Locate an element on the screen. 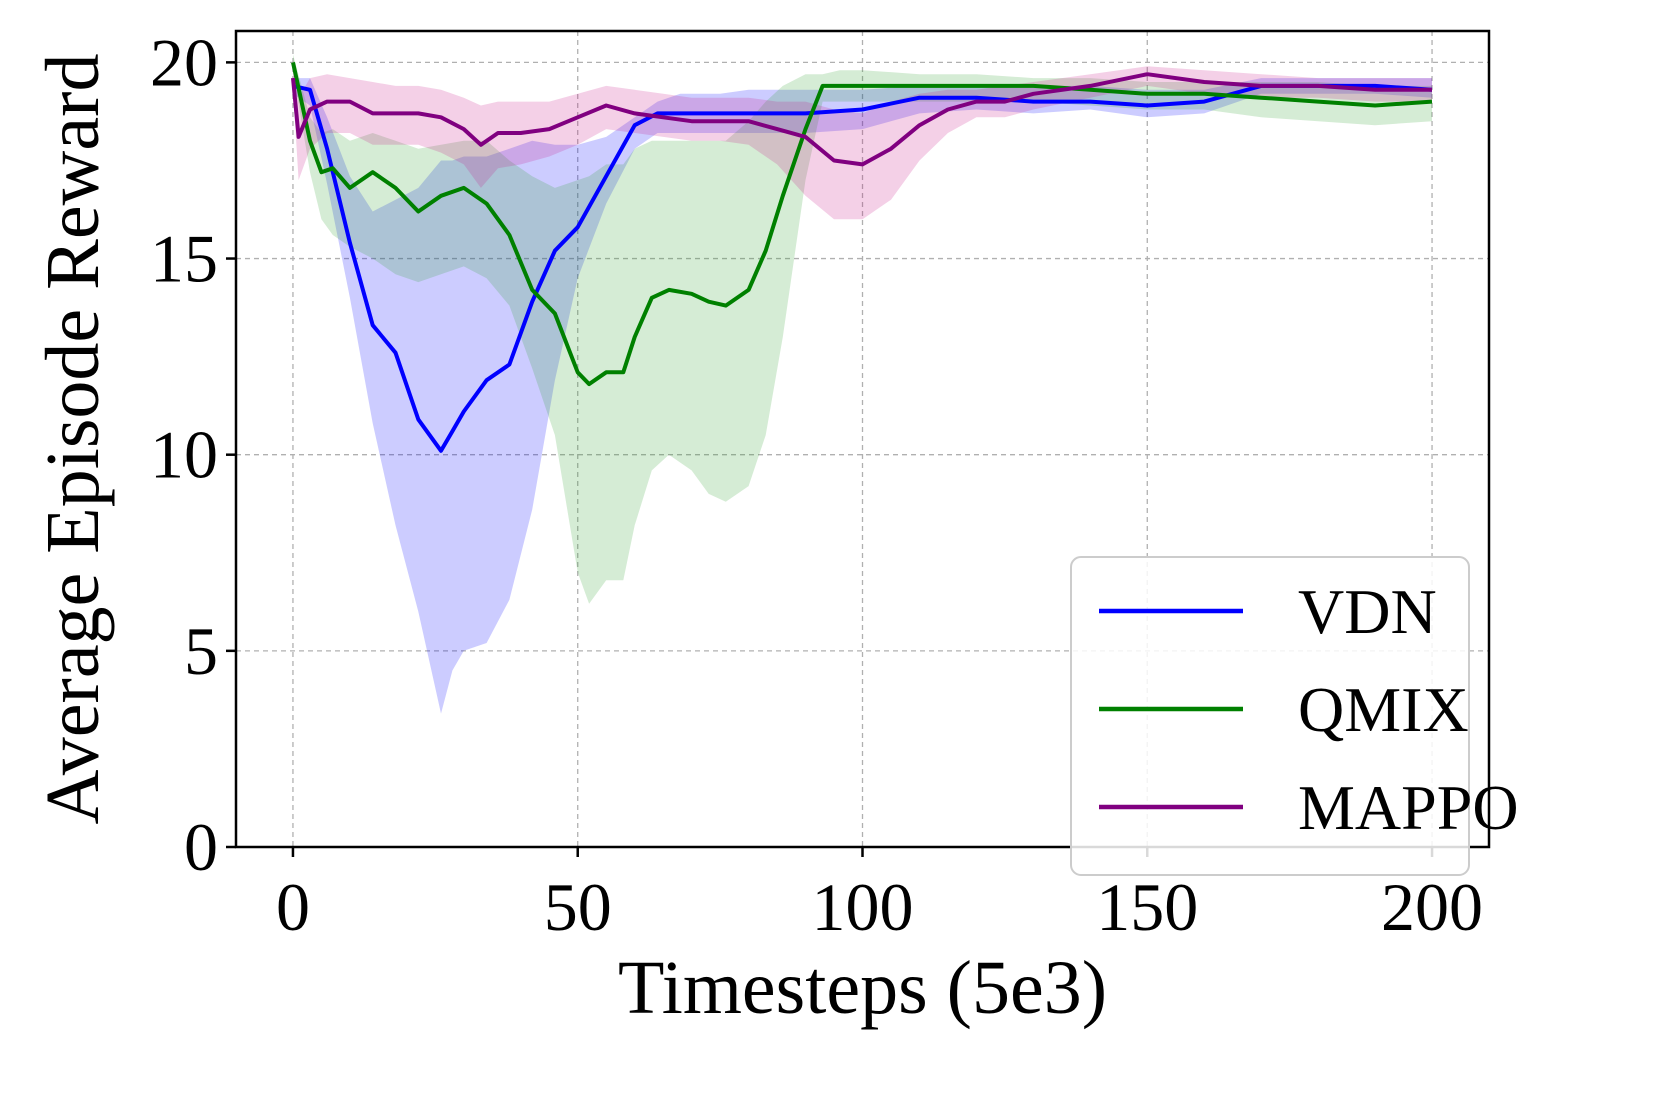 The width and height of the screenshot is (1661, 1107). x-tick-label-0: 0 is located at coordinates (293, 907).